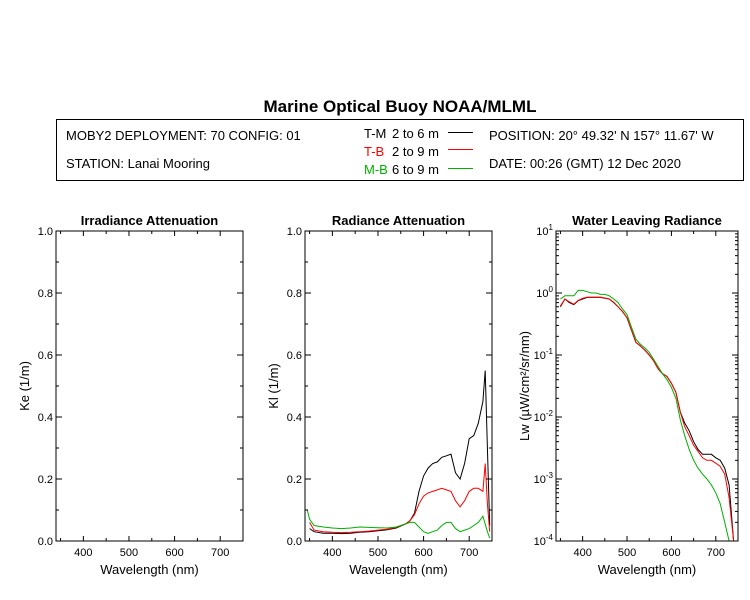  I want to click on y-tick-label: 10⁻³, so click(544, 478).